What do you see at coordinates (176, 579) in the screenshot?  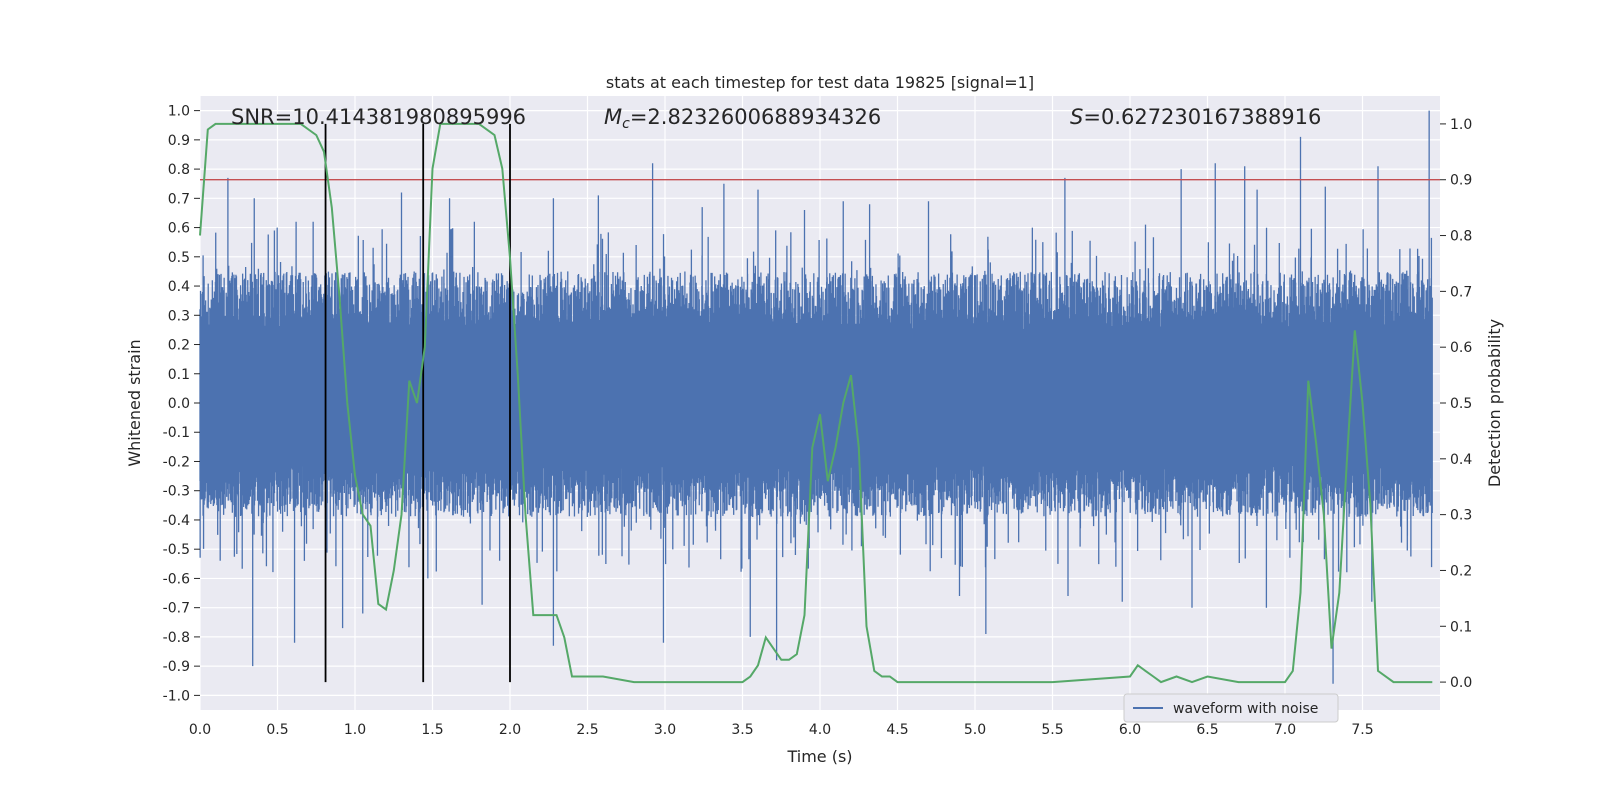 I see `y-tick-label: -0.6` at bounding box center [176, 579].